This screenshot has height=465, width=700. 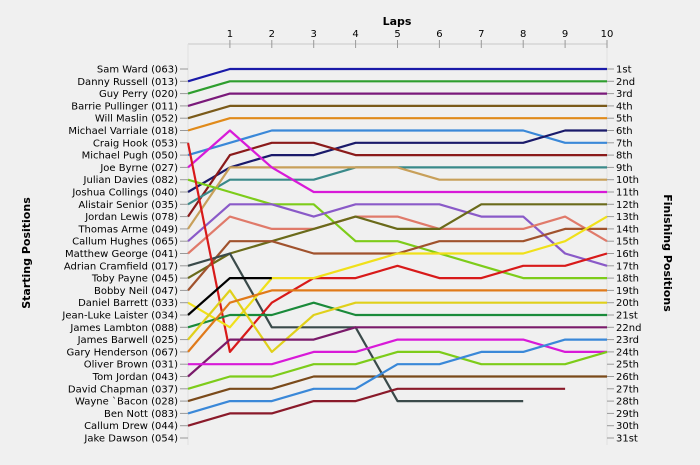 What do you see at coordinates (119, 316) in the screenshot?
I see `driver-label: Jean-Luke Laister (034)` at bounding box center [119, 316].